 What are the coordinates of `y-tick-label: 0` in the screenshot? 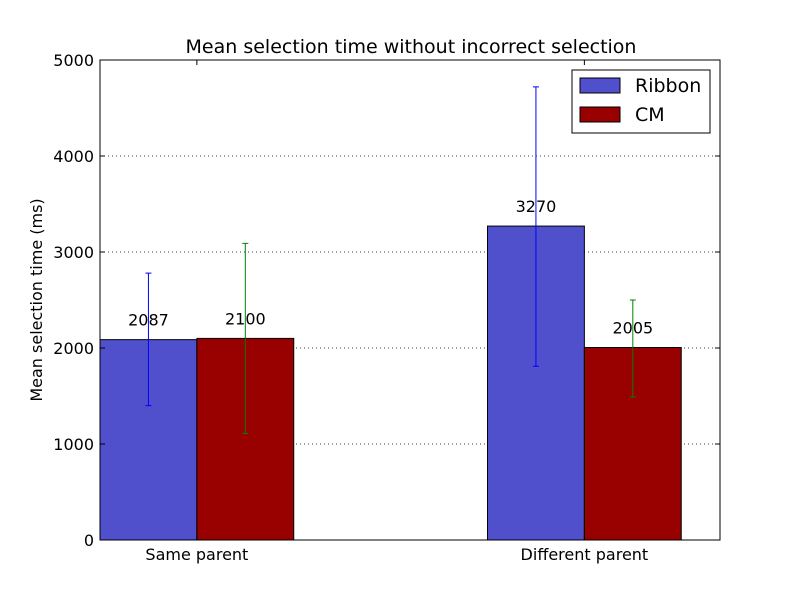 It's located at (89, 540).